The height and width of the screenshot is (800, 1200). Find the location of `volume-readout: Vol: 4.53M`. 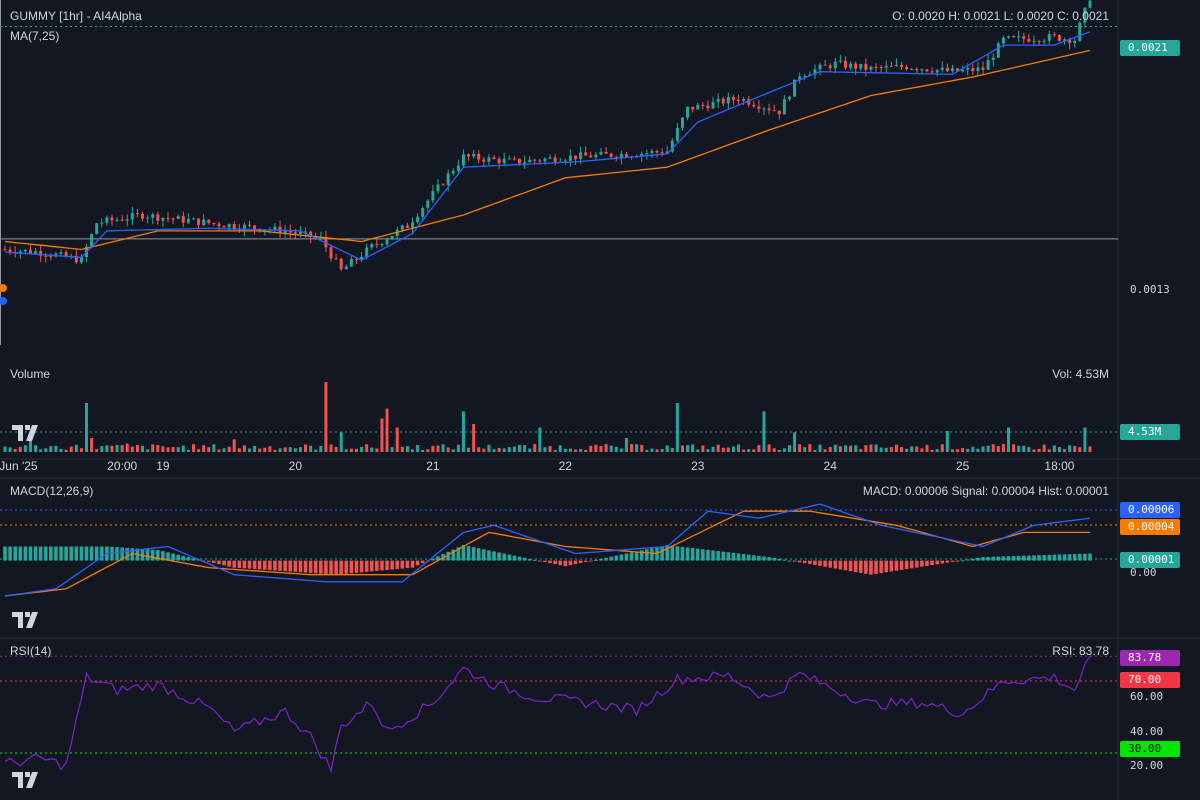

volume-readout: Vol: 4.53M is located at coordinates (1080, 374).